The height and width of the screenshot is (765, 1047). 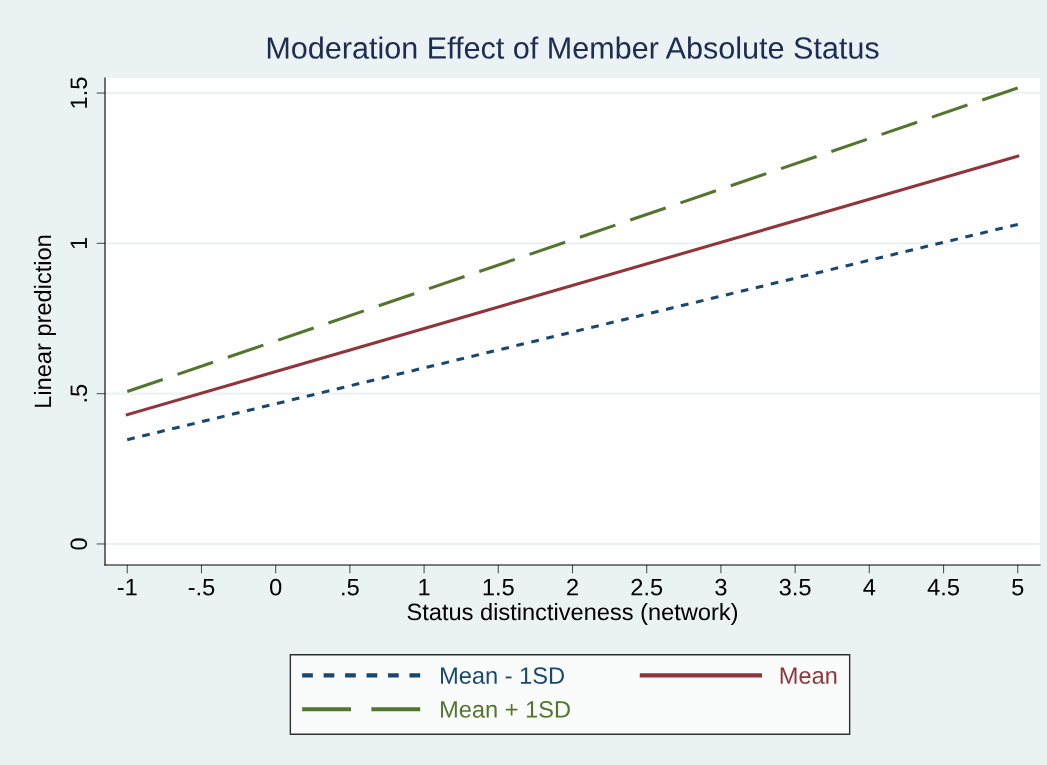 I want to click on x-tick-label: 0, so click(x=276, y=587).